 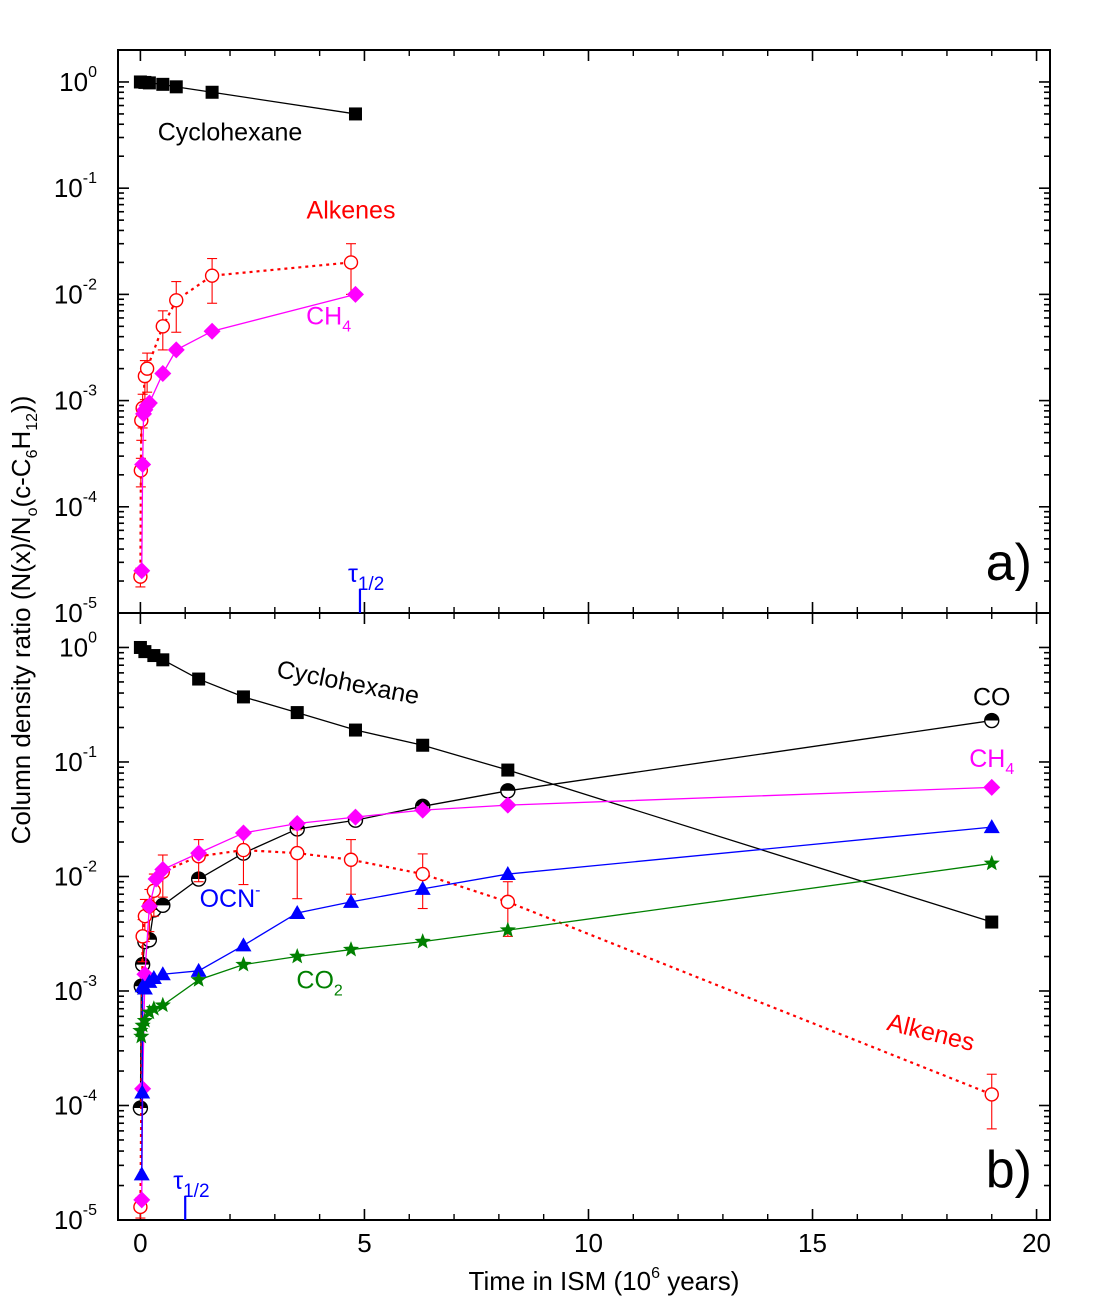 I want to click on y-tick-label-b-0: 10⁻⁵, so click(x=75, y=1218).